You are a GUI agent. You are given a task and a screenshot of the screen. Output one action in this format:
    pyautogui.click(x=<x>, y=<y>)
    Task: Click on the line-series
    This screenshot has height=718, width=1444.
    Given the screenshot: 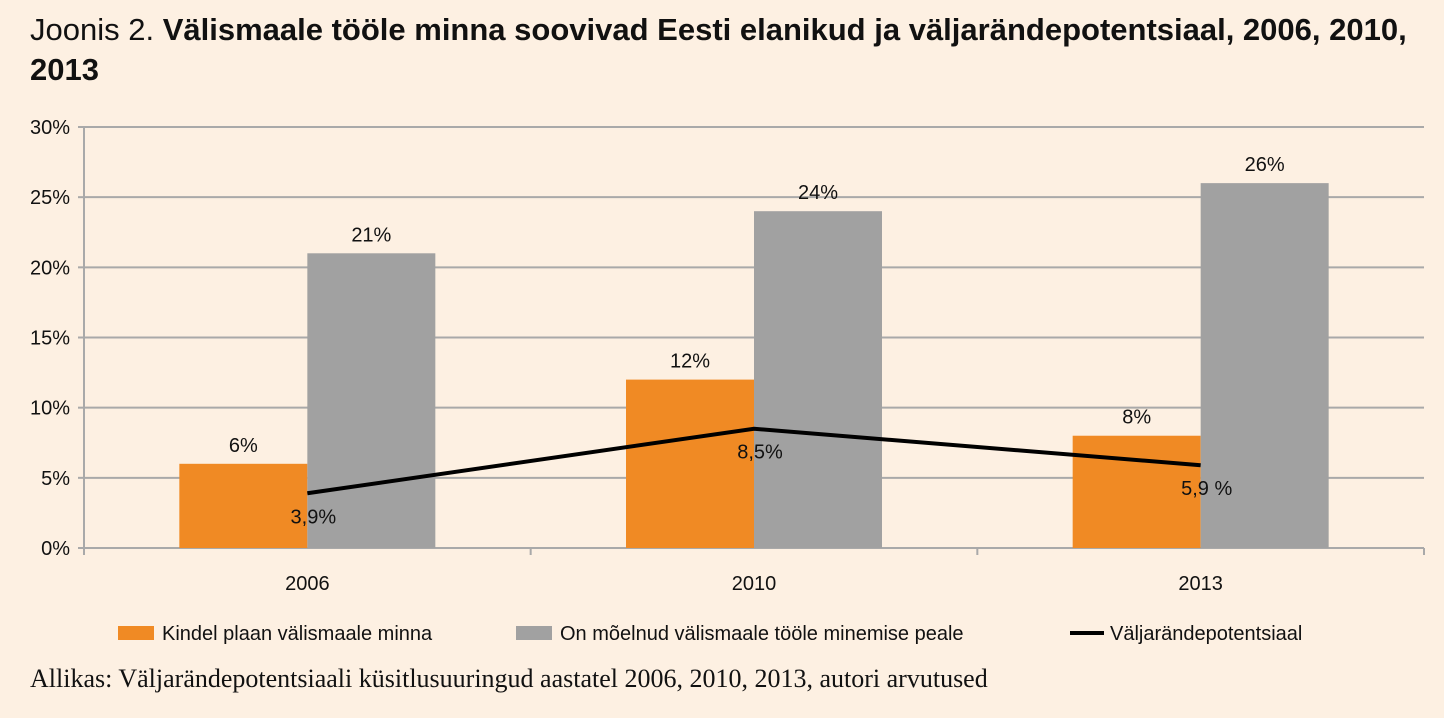 What is the action you would take?
    pyautogui.click(x=754, y=461)
    